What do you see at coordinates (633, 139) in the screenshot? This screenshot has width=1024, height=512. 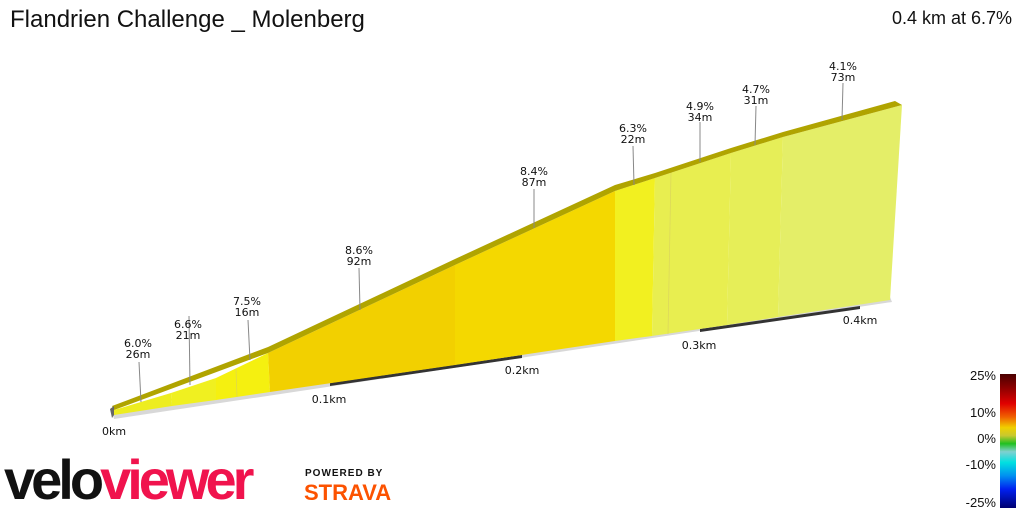 I see `segment-label-length: 22m` at bounding box center [633, 139].